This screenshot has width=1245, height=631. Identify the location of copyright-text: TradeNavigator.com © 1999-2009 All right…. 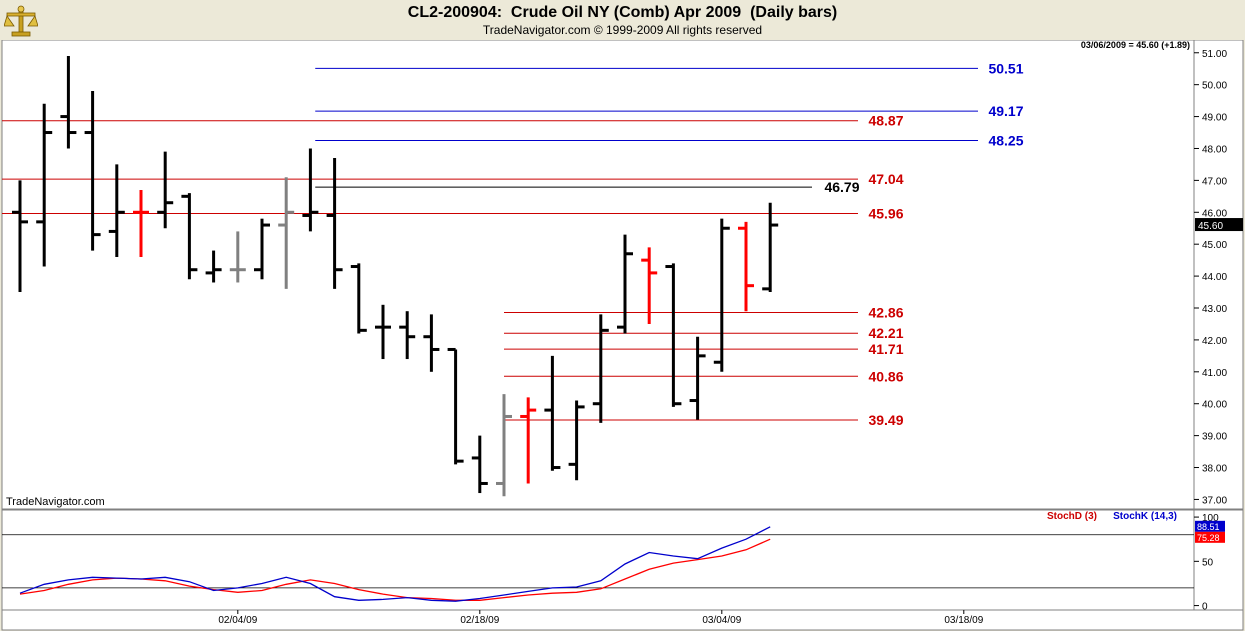
(622, 30).